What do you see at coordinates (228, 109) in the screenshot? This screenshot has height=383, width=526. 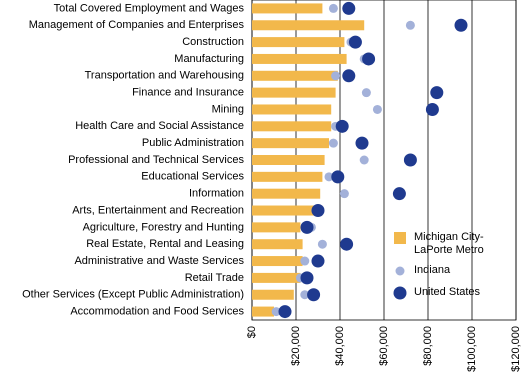 I see `y-tick-label: Mining` at bounding box center [228, 109].